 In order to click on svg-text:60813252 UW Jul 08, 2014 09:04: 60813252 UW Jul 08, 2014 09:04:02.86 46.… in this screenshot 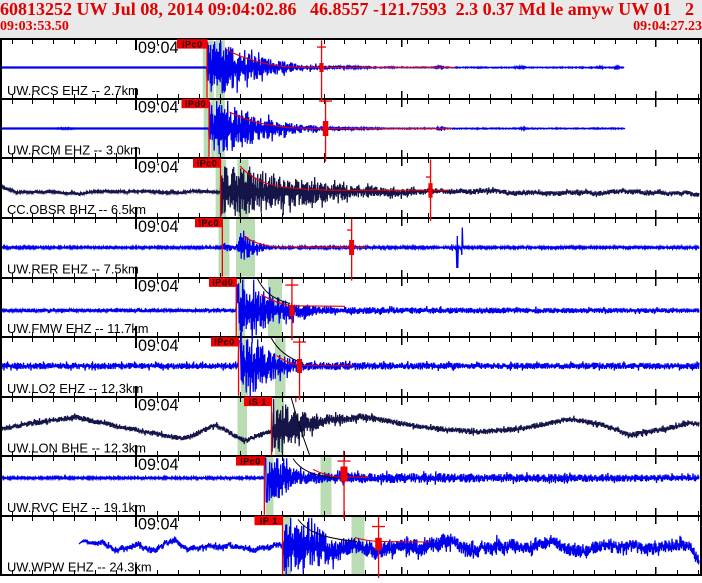, I will do `click(347, 9)`.